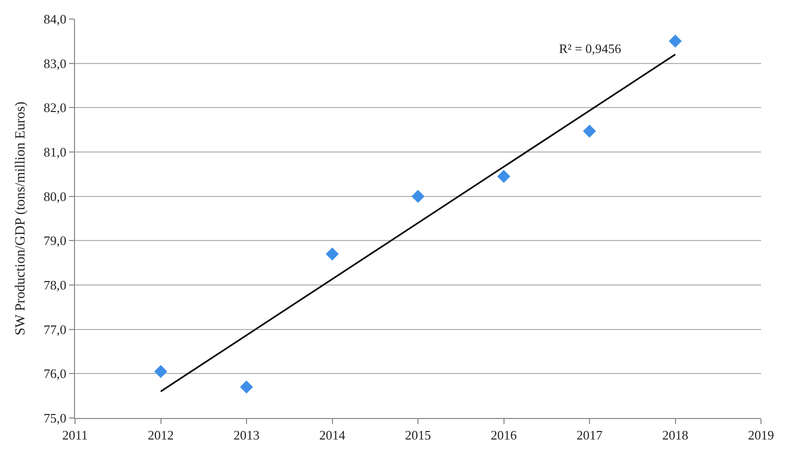  I want to click on x-tick-label: 2016, so click(504, 435).